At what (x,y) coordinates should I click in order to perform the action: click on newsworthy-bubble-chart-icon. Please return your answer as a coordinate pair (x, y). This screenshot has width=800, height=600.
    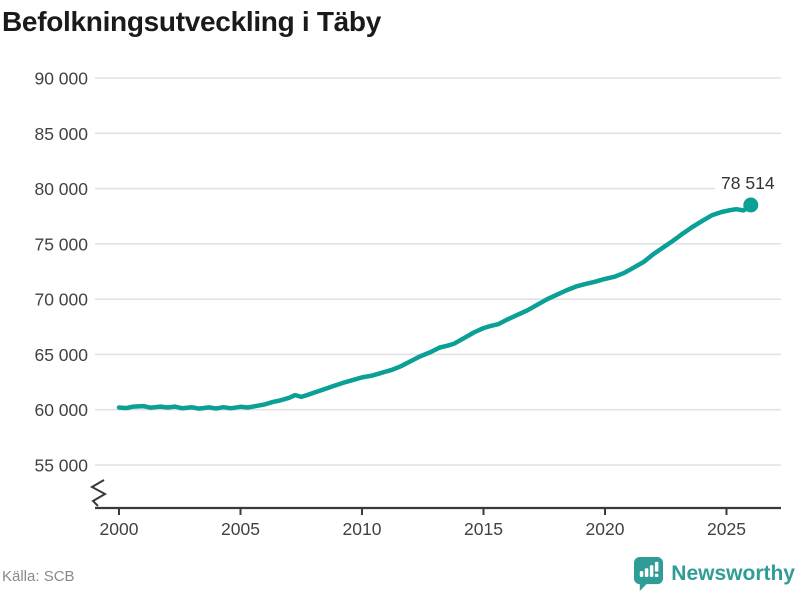
    Looking at the image, I should click on (649, 574).